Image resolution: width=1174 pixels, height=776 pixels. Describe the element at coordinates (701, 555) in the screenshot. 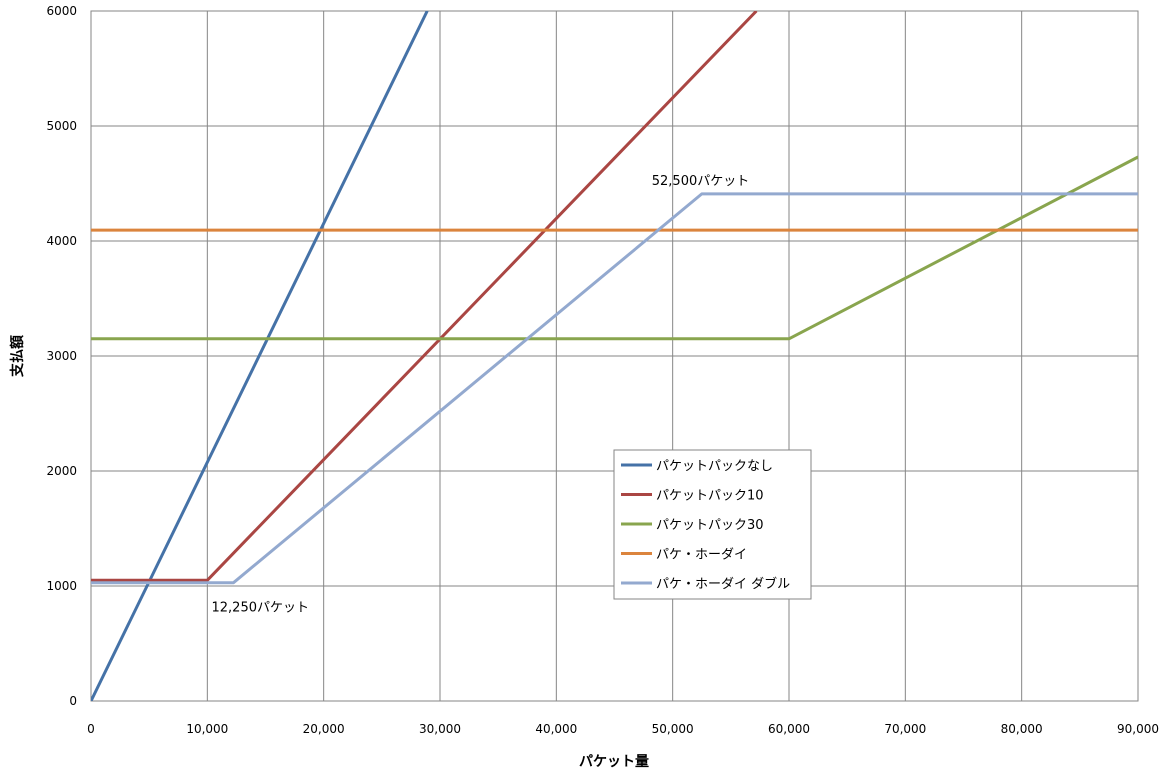

I see `legend-label: パケ・ホーダイ` at that location.